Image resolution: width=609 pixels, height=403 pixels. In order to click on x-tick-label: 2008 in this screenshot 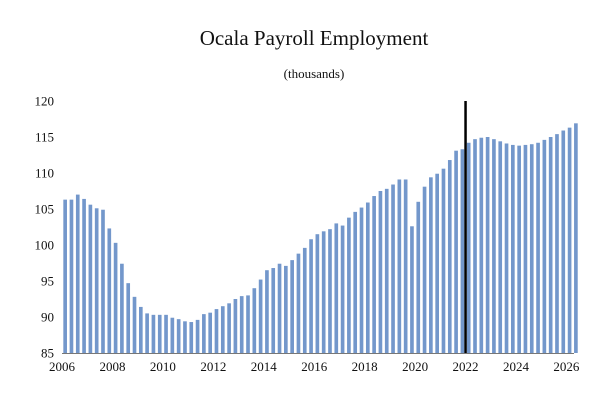, I will do `click(112, 366)`.